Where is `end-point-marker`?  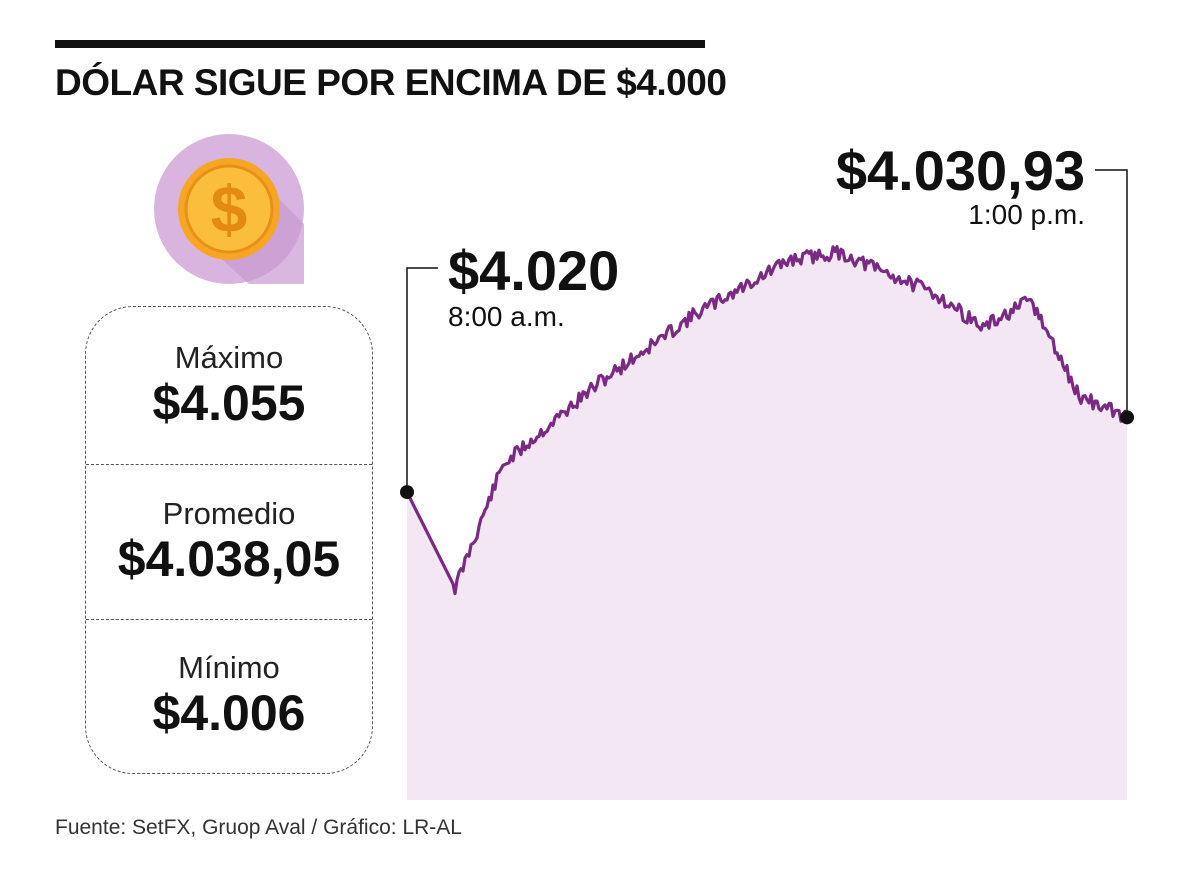
end-point-marker is located at coordinates (1127, 417).